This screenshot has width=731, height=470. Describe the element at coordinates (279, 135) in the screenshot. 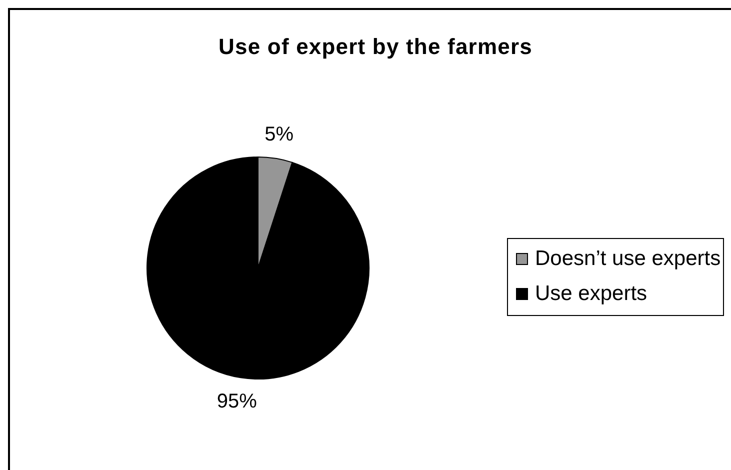

I see `data-label: 5%` at that location.